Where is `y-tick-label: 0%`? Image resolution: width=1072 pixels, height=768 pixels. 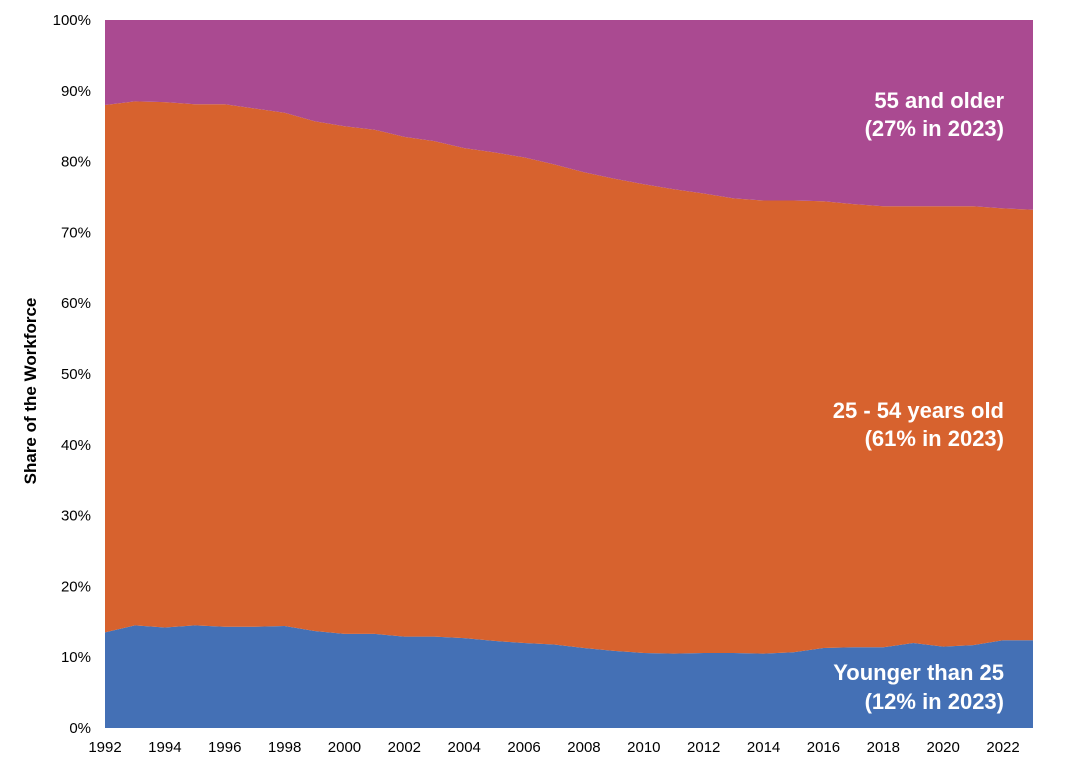 y-tick-label: 0% is located at coordinates (80, 728).